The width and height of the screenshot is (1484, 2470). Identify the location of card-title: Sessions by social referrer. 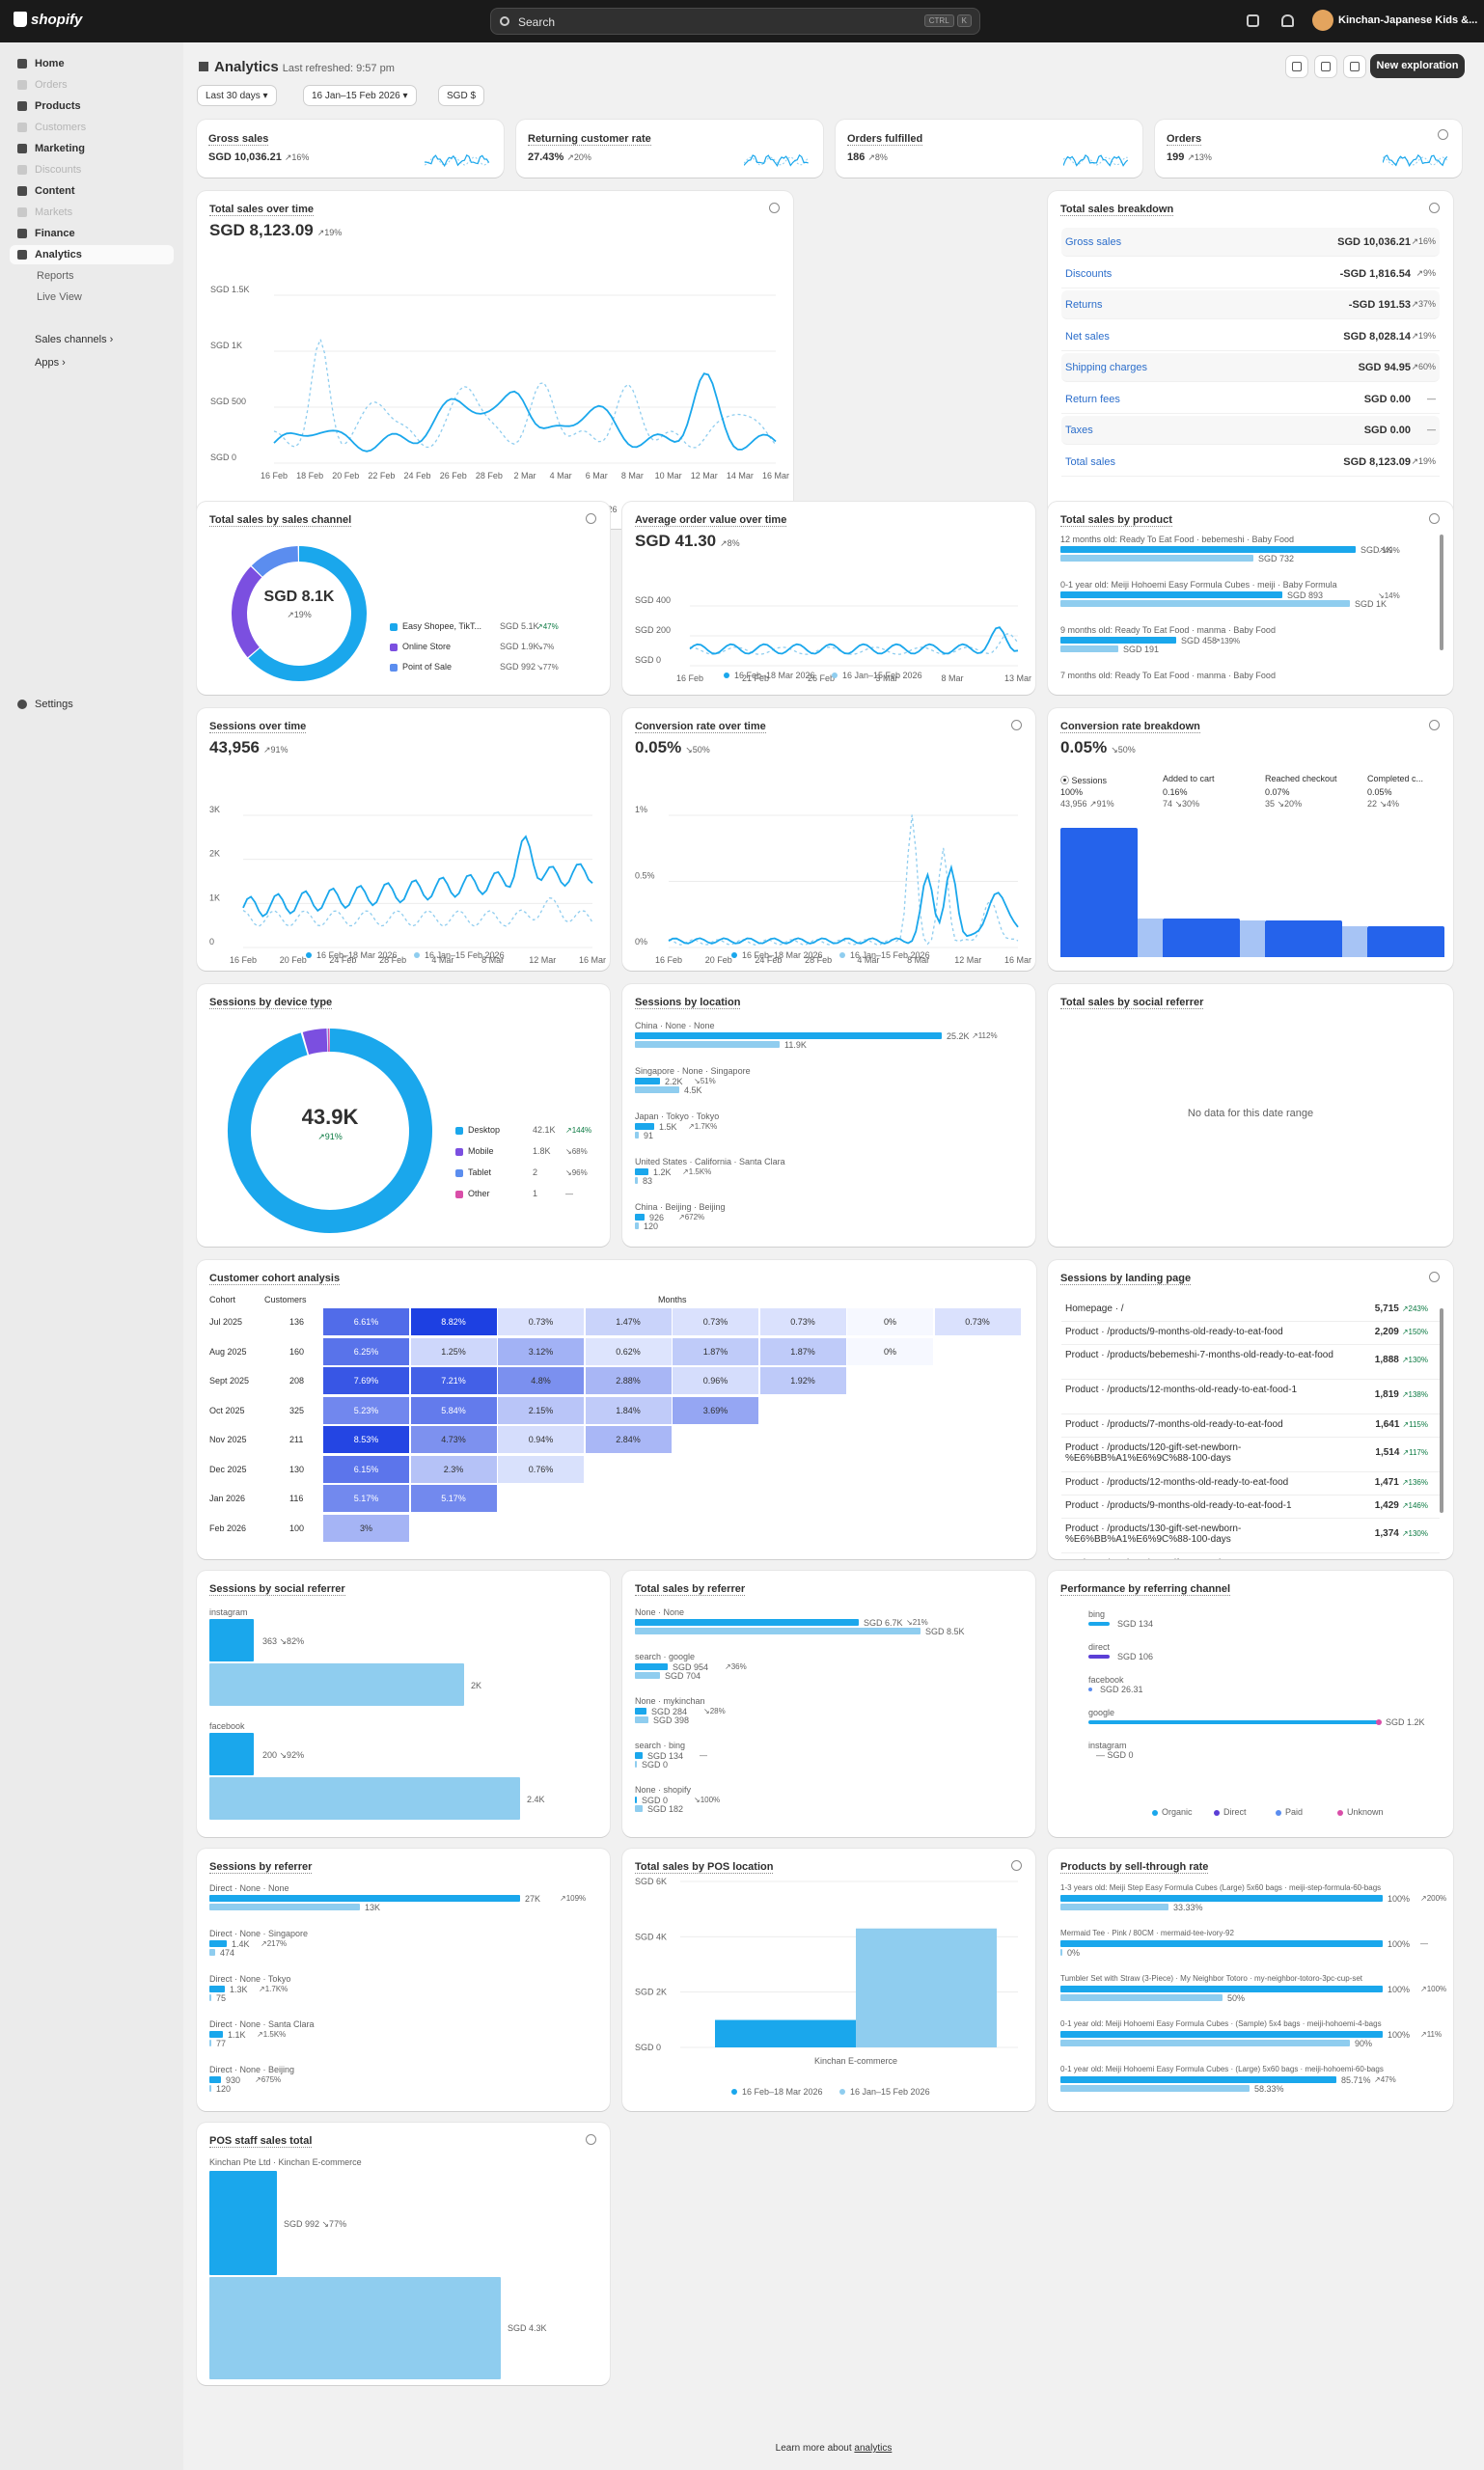
(277, 1589).